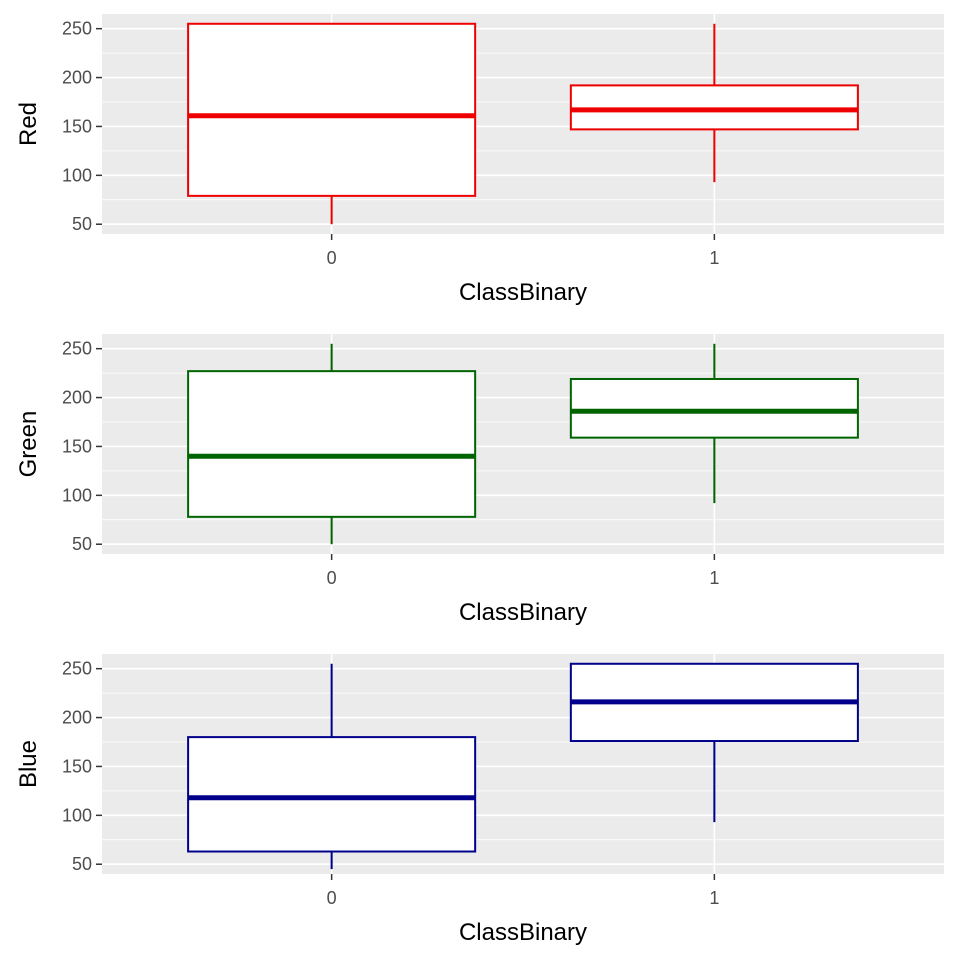 Image resolution: width=960 pixels, height=960 pixels. I want to click on y-axis-title: Blue, so click(28, 764).